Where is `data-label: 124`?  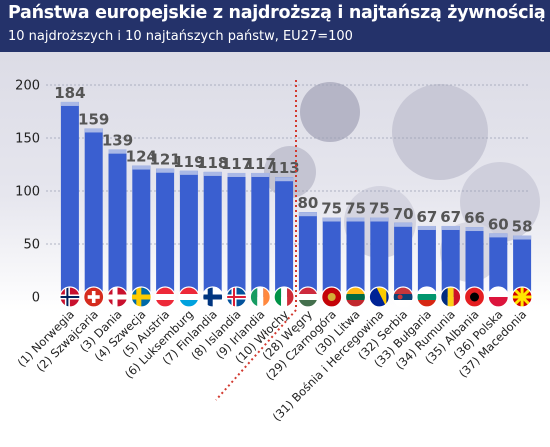
data-label: 124 is located at coordinates (141, 157).